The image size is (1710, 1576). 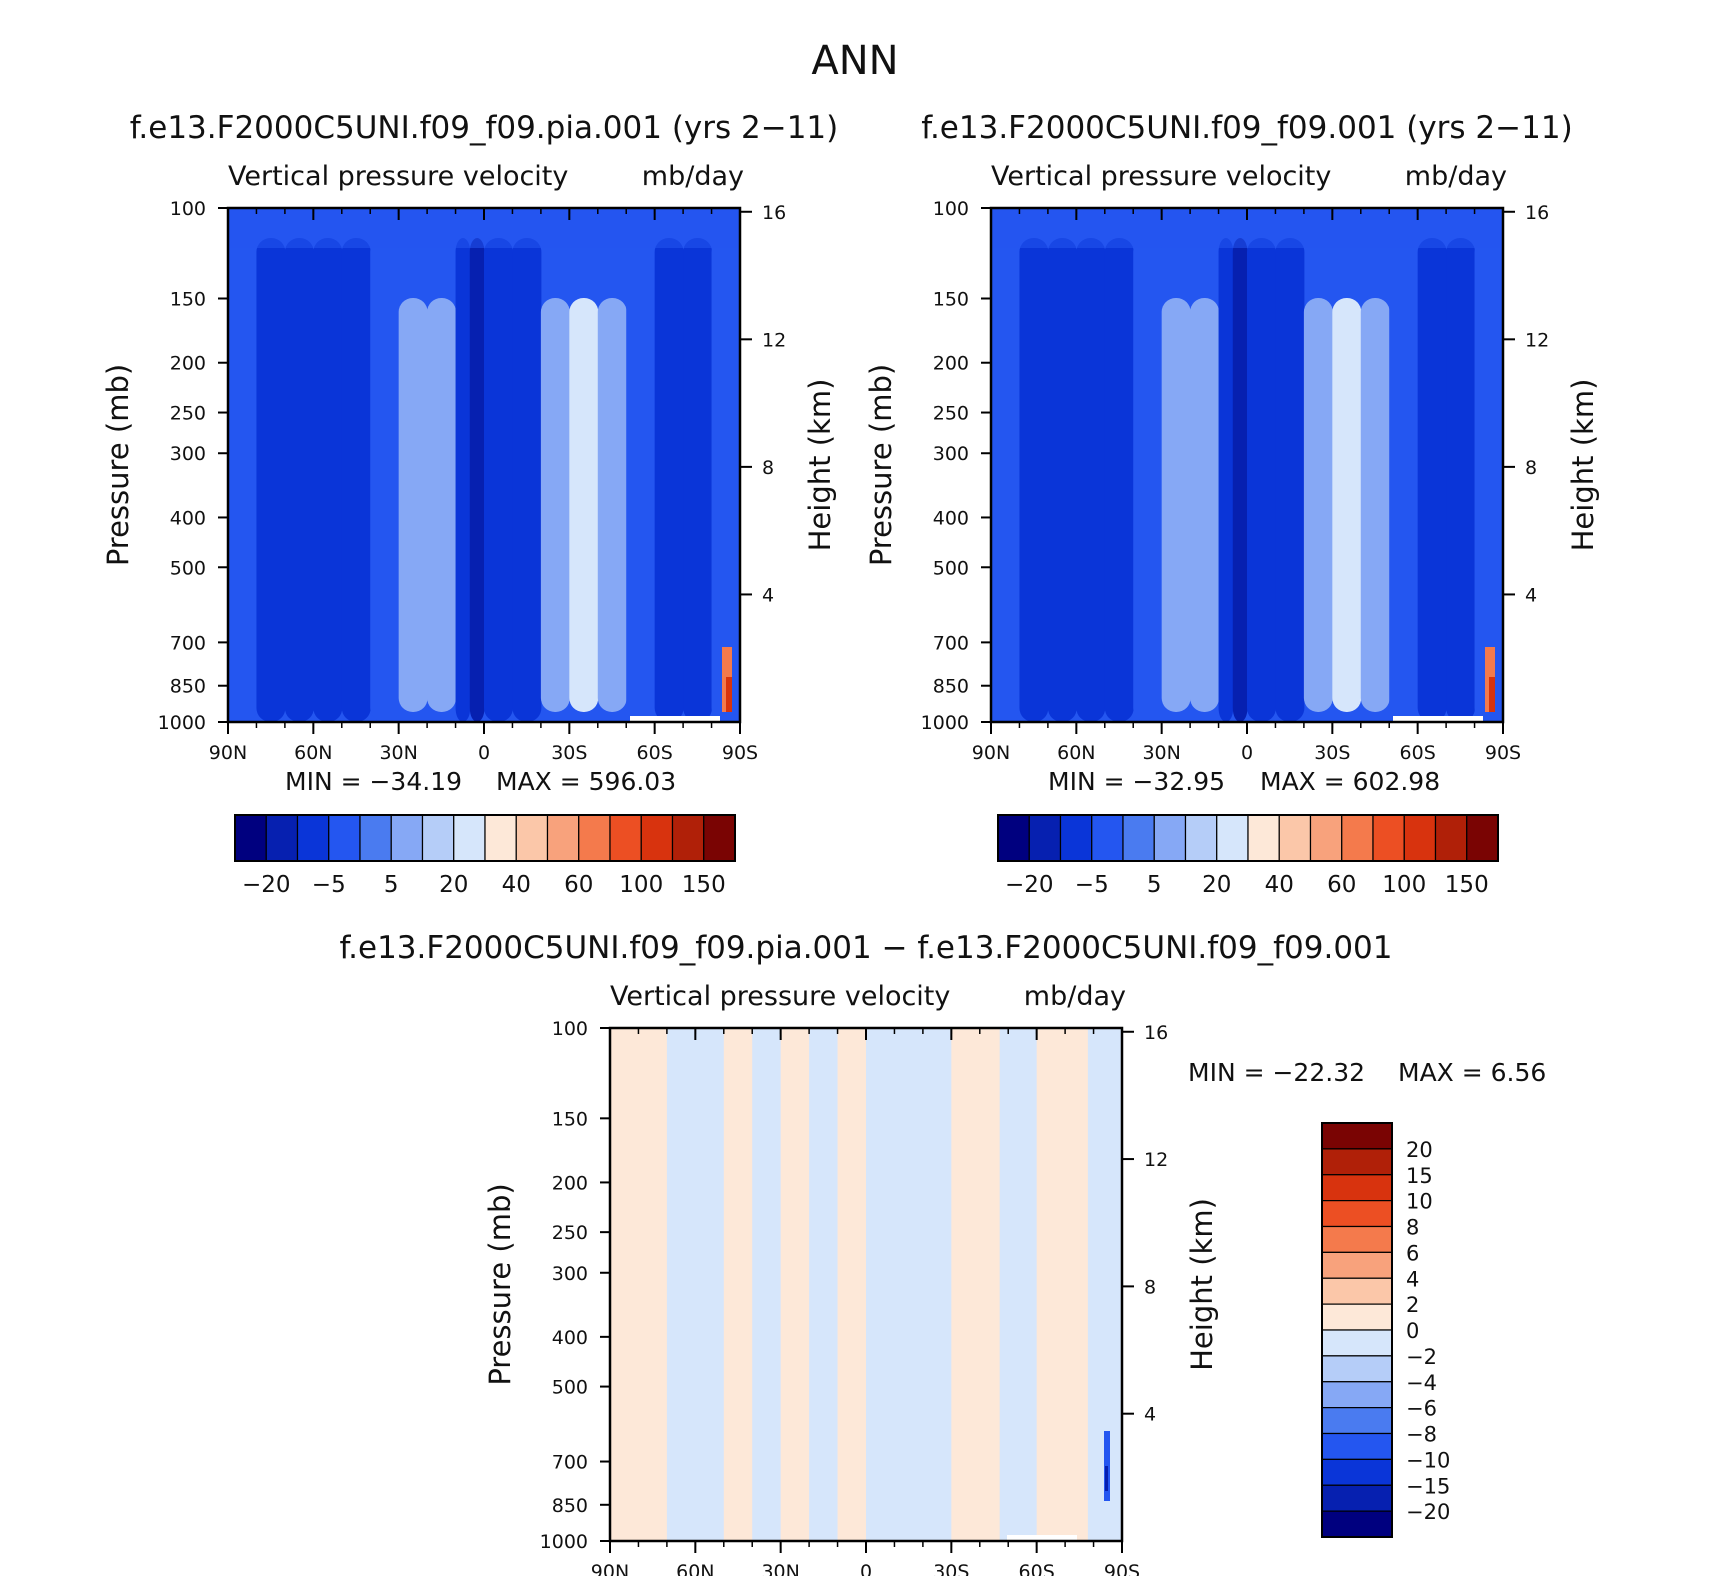 What do you see at coordinates (1537, 213) in the screenshot?
I see `right-tick-label: 16` at bounding box center [1537, 213].